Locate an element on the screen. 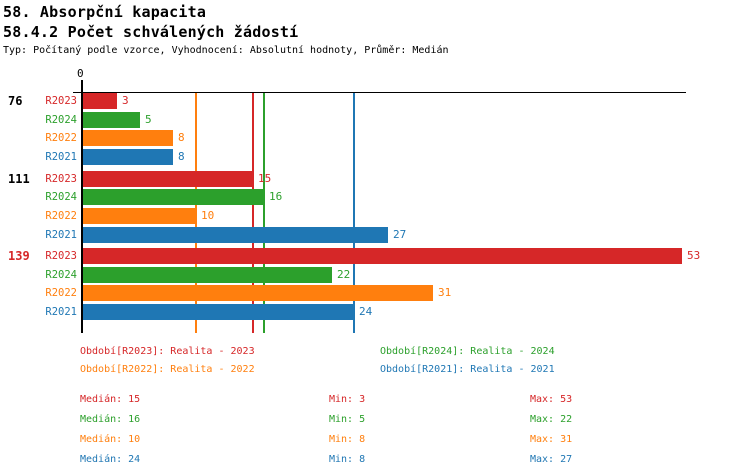  group-total-label: 76 is located at coordinates (15, 101).